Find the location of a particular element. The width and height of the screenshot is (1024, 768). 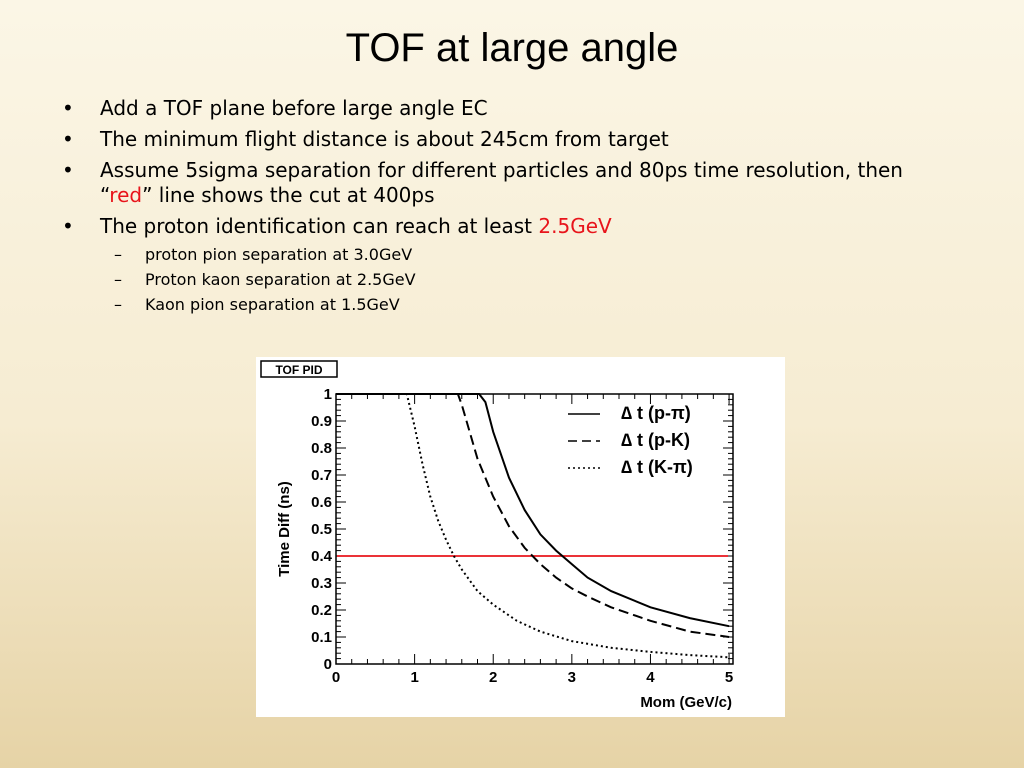

red-word: red is located at coordinates (126, 195).